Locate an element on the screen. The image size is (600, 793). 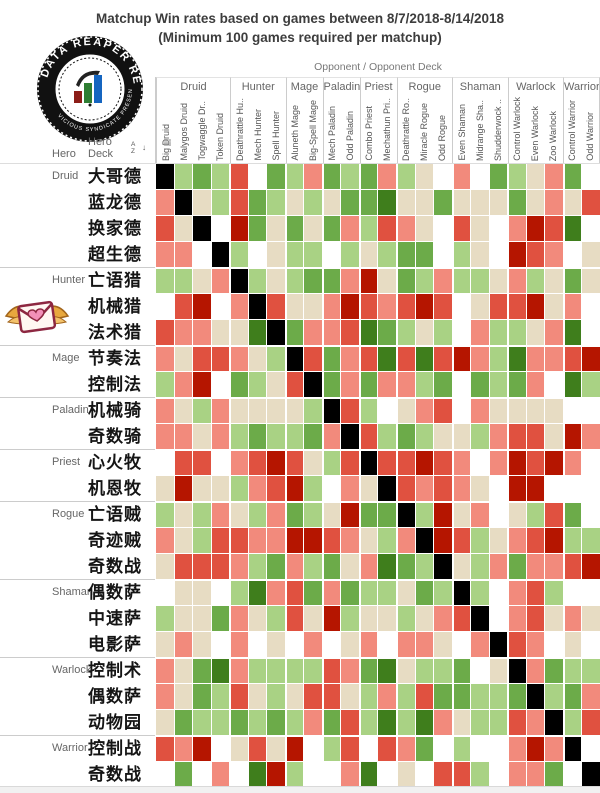
row-deck-label: 节奏法 is located at coordinates (115, 358).